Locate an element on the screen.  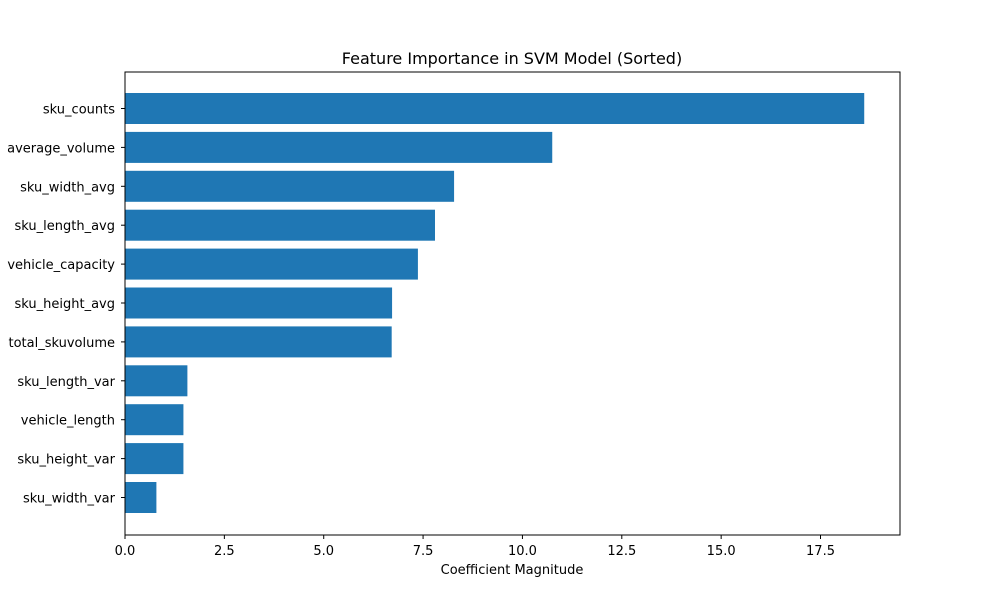
x-tick-label: 10.0 is located at coordinates (522, 551).